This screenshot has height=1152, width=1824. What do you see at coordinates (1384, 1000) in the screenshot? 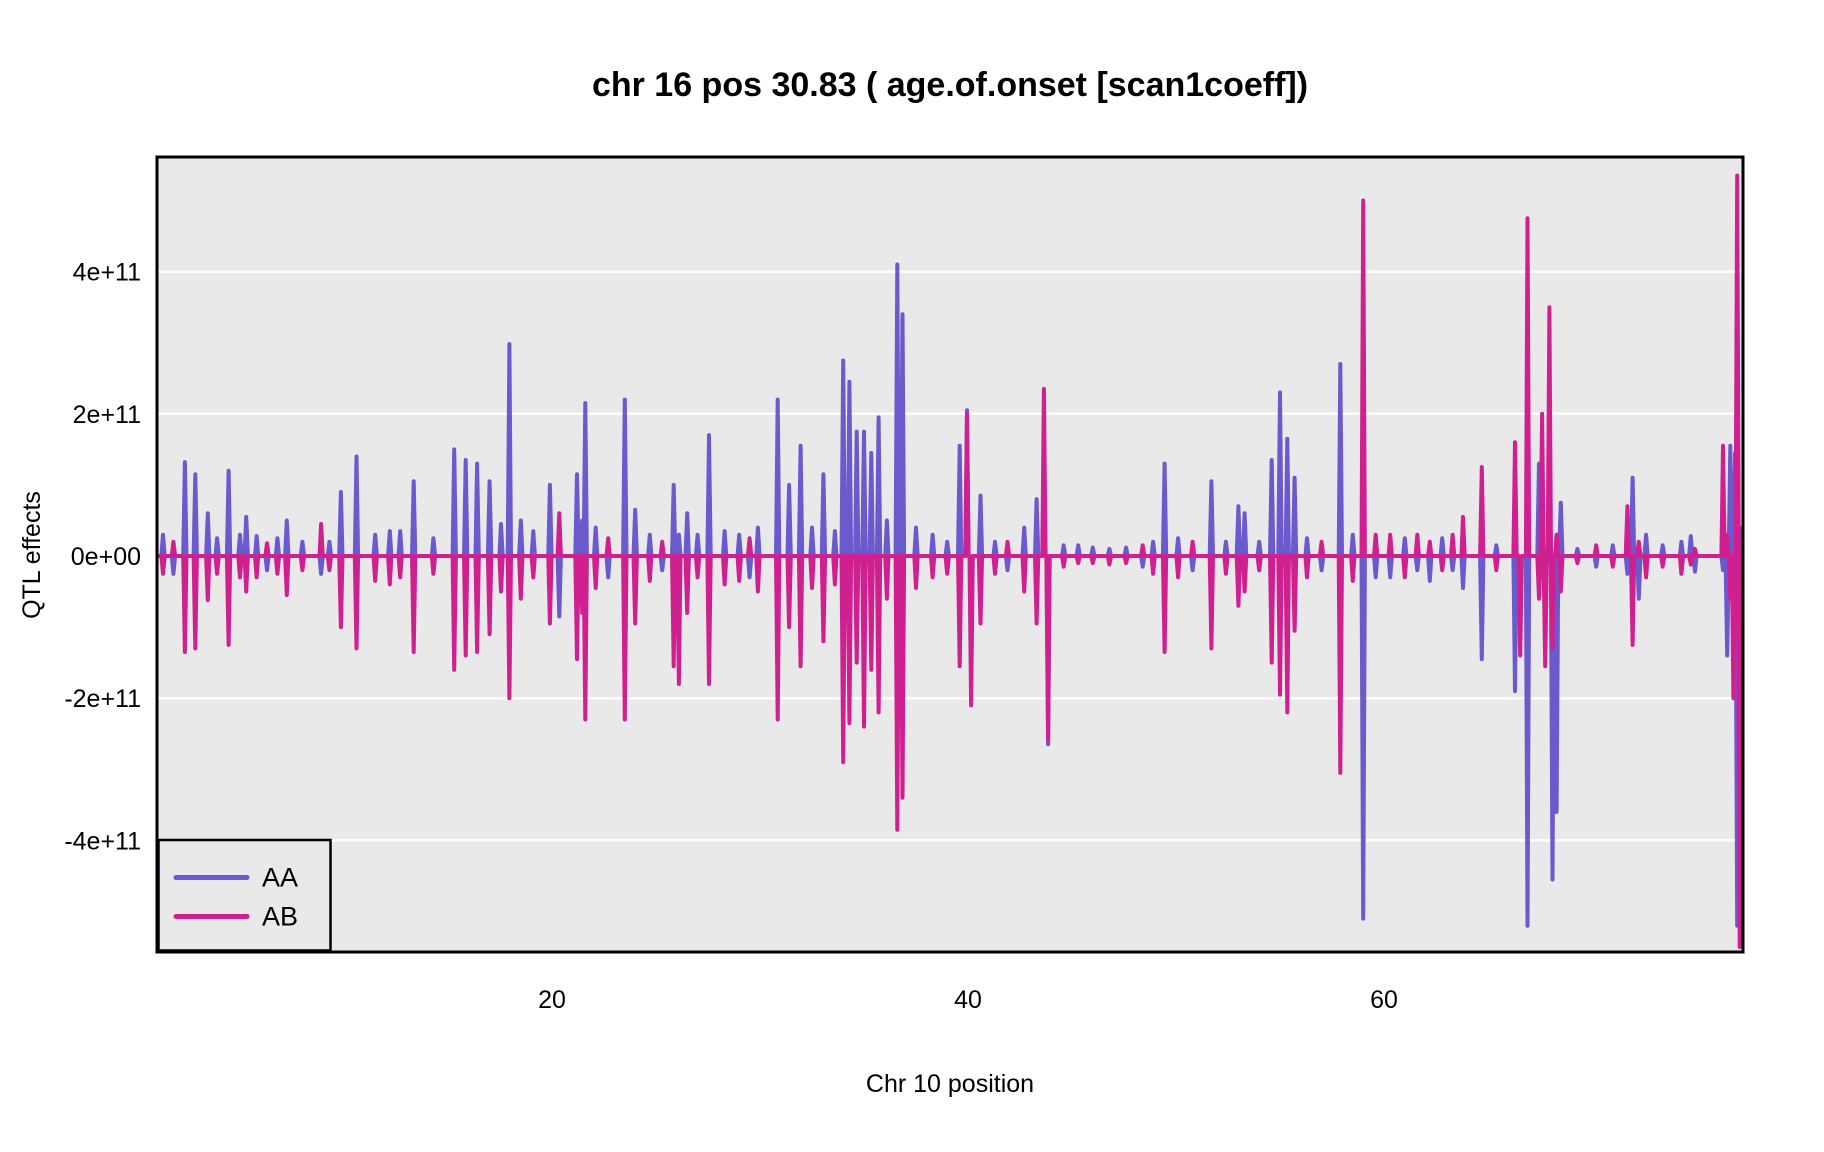
I see `x-tick-label: 60` at bounding box center [1384, 1000].